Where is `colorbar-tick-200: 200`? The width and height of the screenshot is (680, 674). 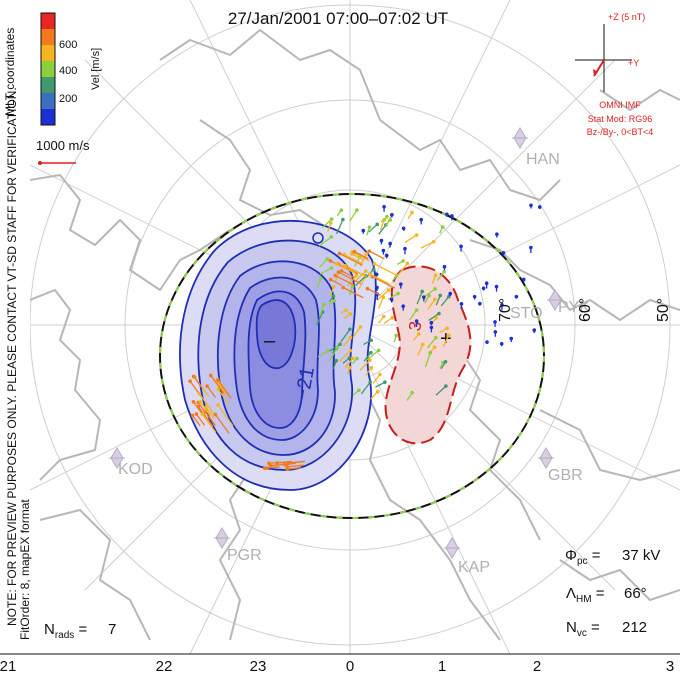
colorbar-tick-200: 200 is located at coordinates (68, 99).